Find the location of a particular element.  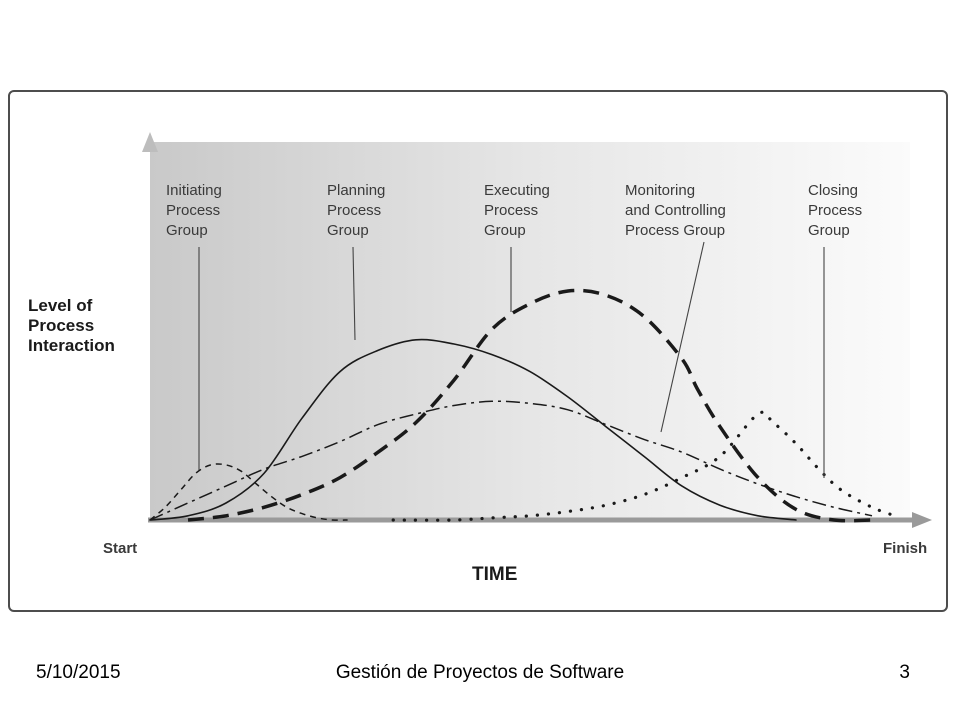

planning-label: Planning Process Group is located at coordinates (356, 210).